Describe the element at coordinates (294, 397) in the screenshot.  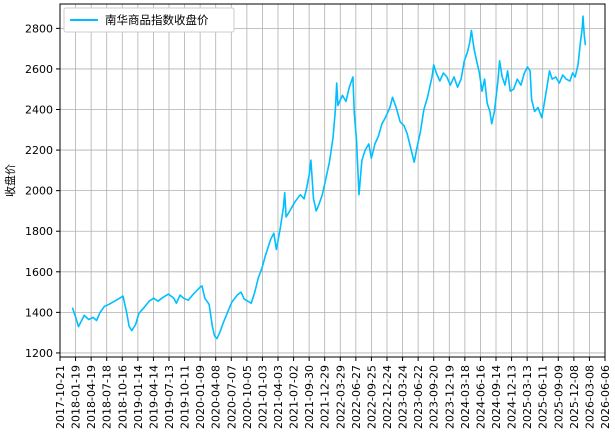
I see `x-tick-label: 2021-07-02` at that location.